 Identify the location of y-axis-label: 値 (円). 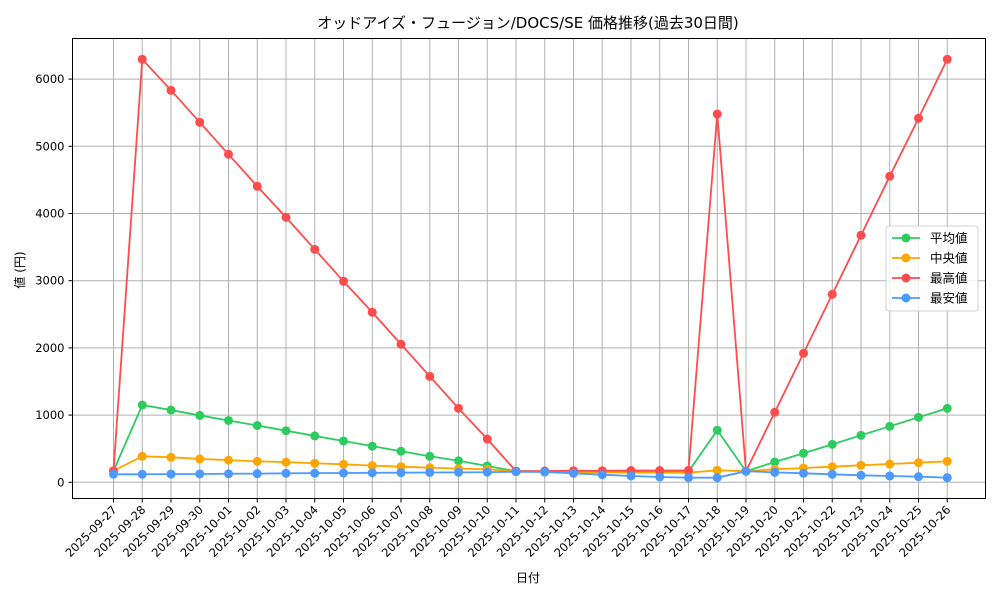
(19, 269).